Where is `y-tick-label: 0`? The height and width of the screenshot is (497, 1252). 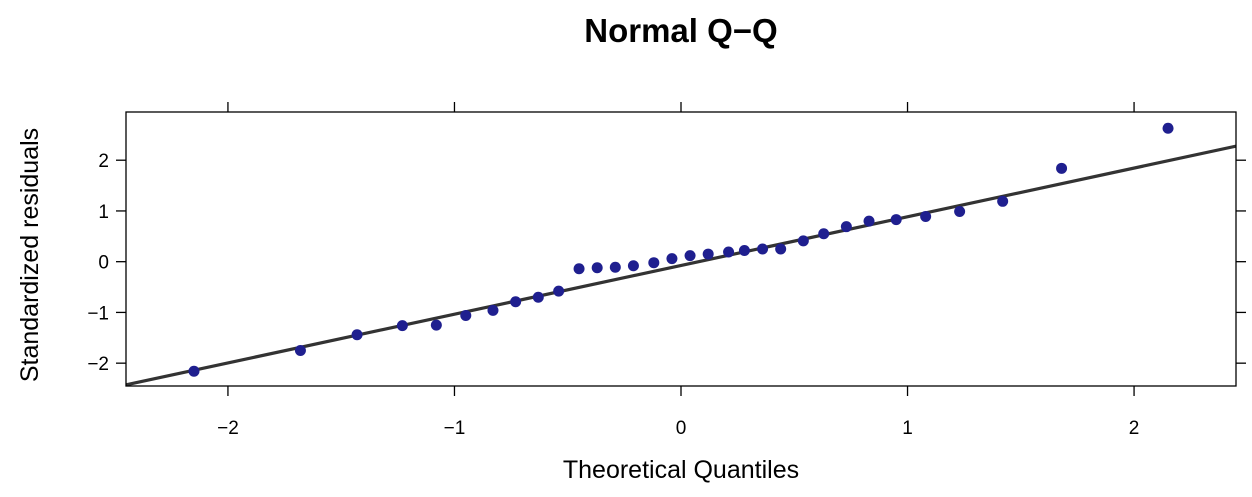 y-tick-label: 0 is located at coordinates (103, 263).